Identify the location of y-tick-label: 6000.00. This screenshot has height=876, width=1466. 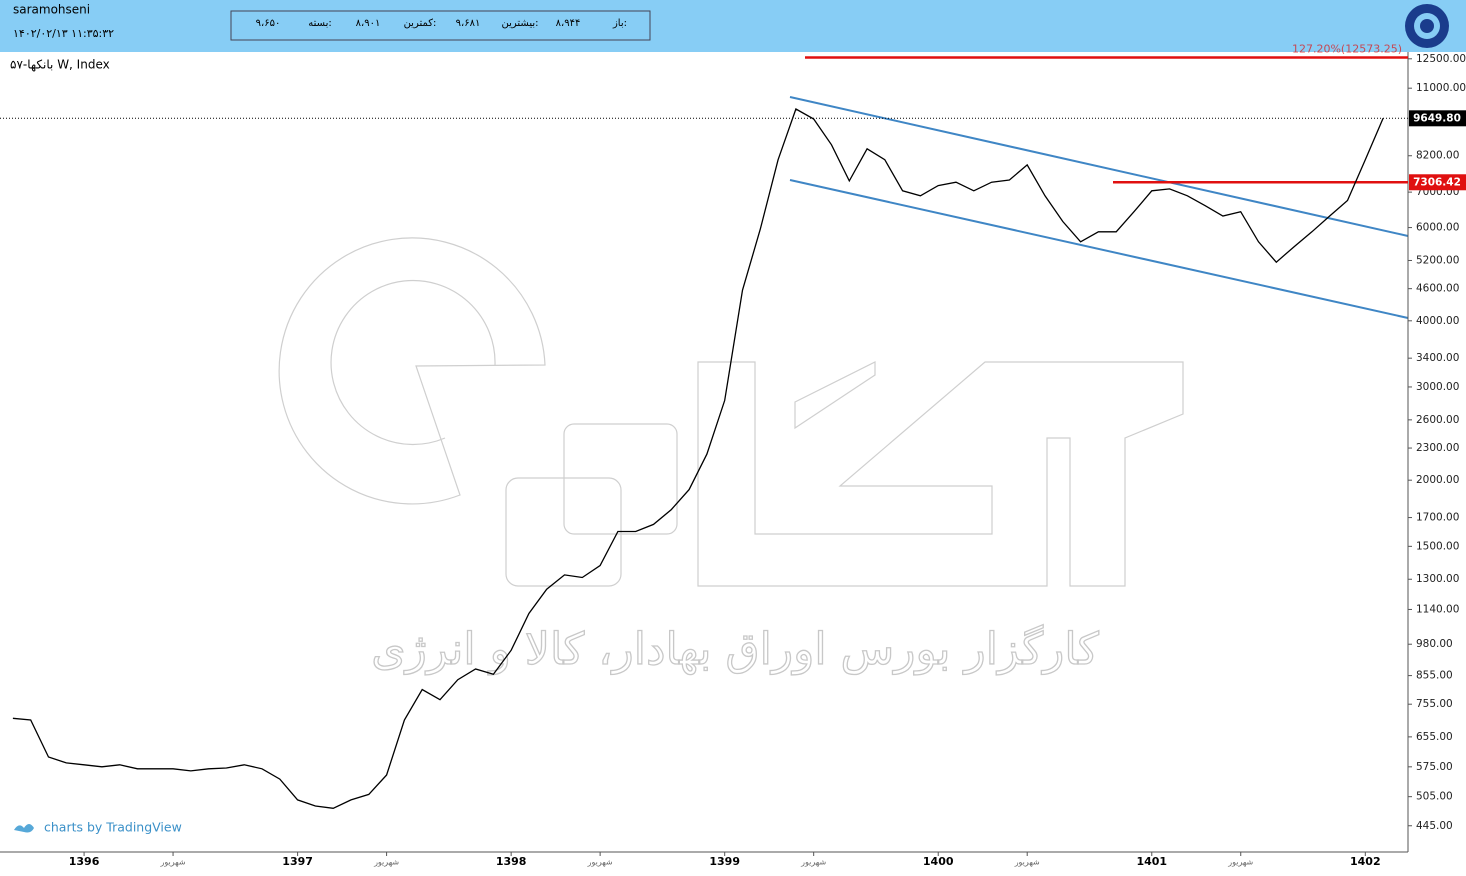
(1437, 228).